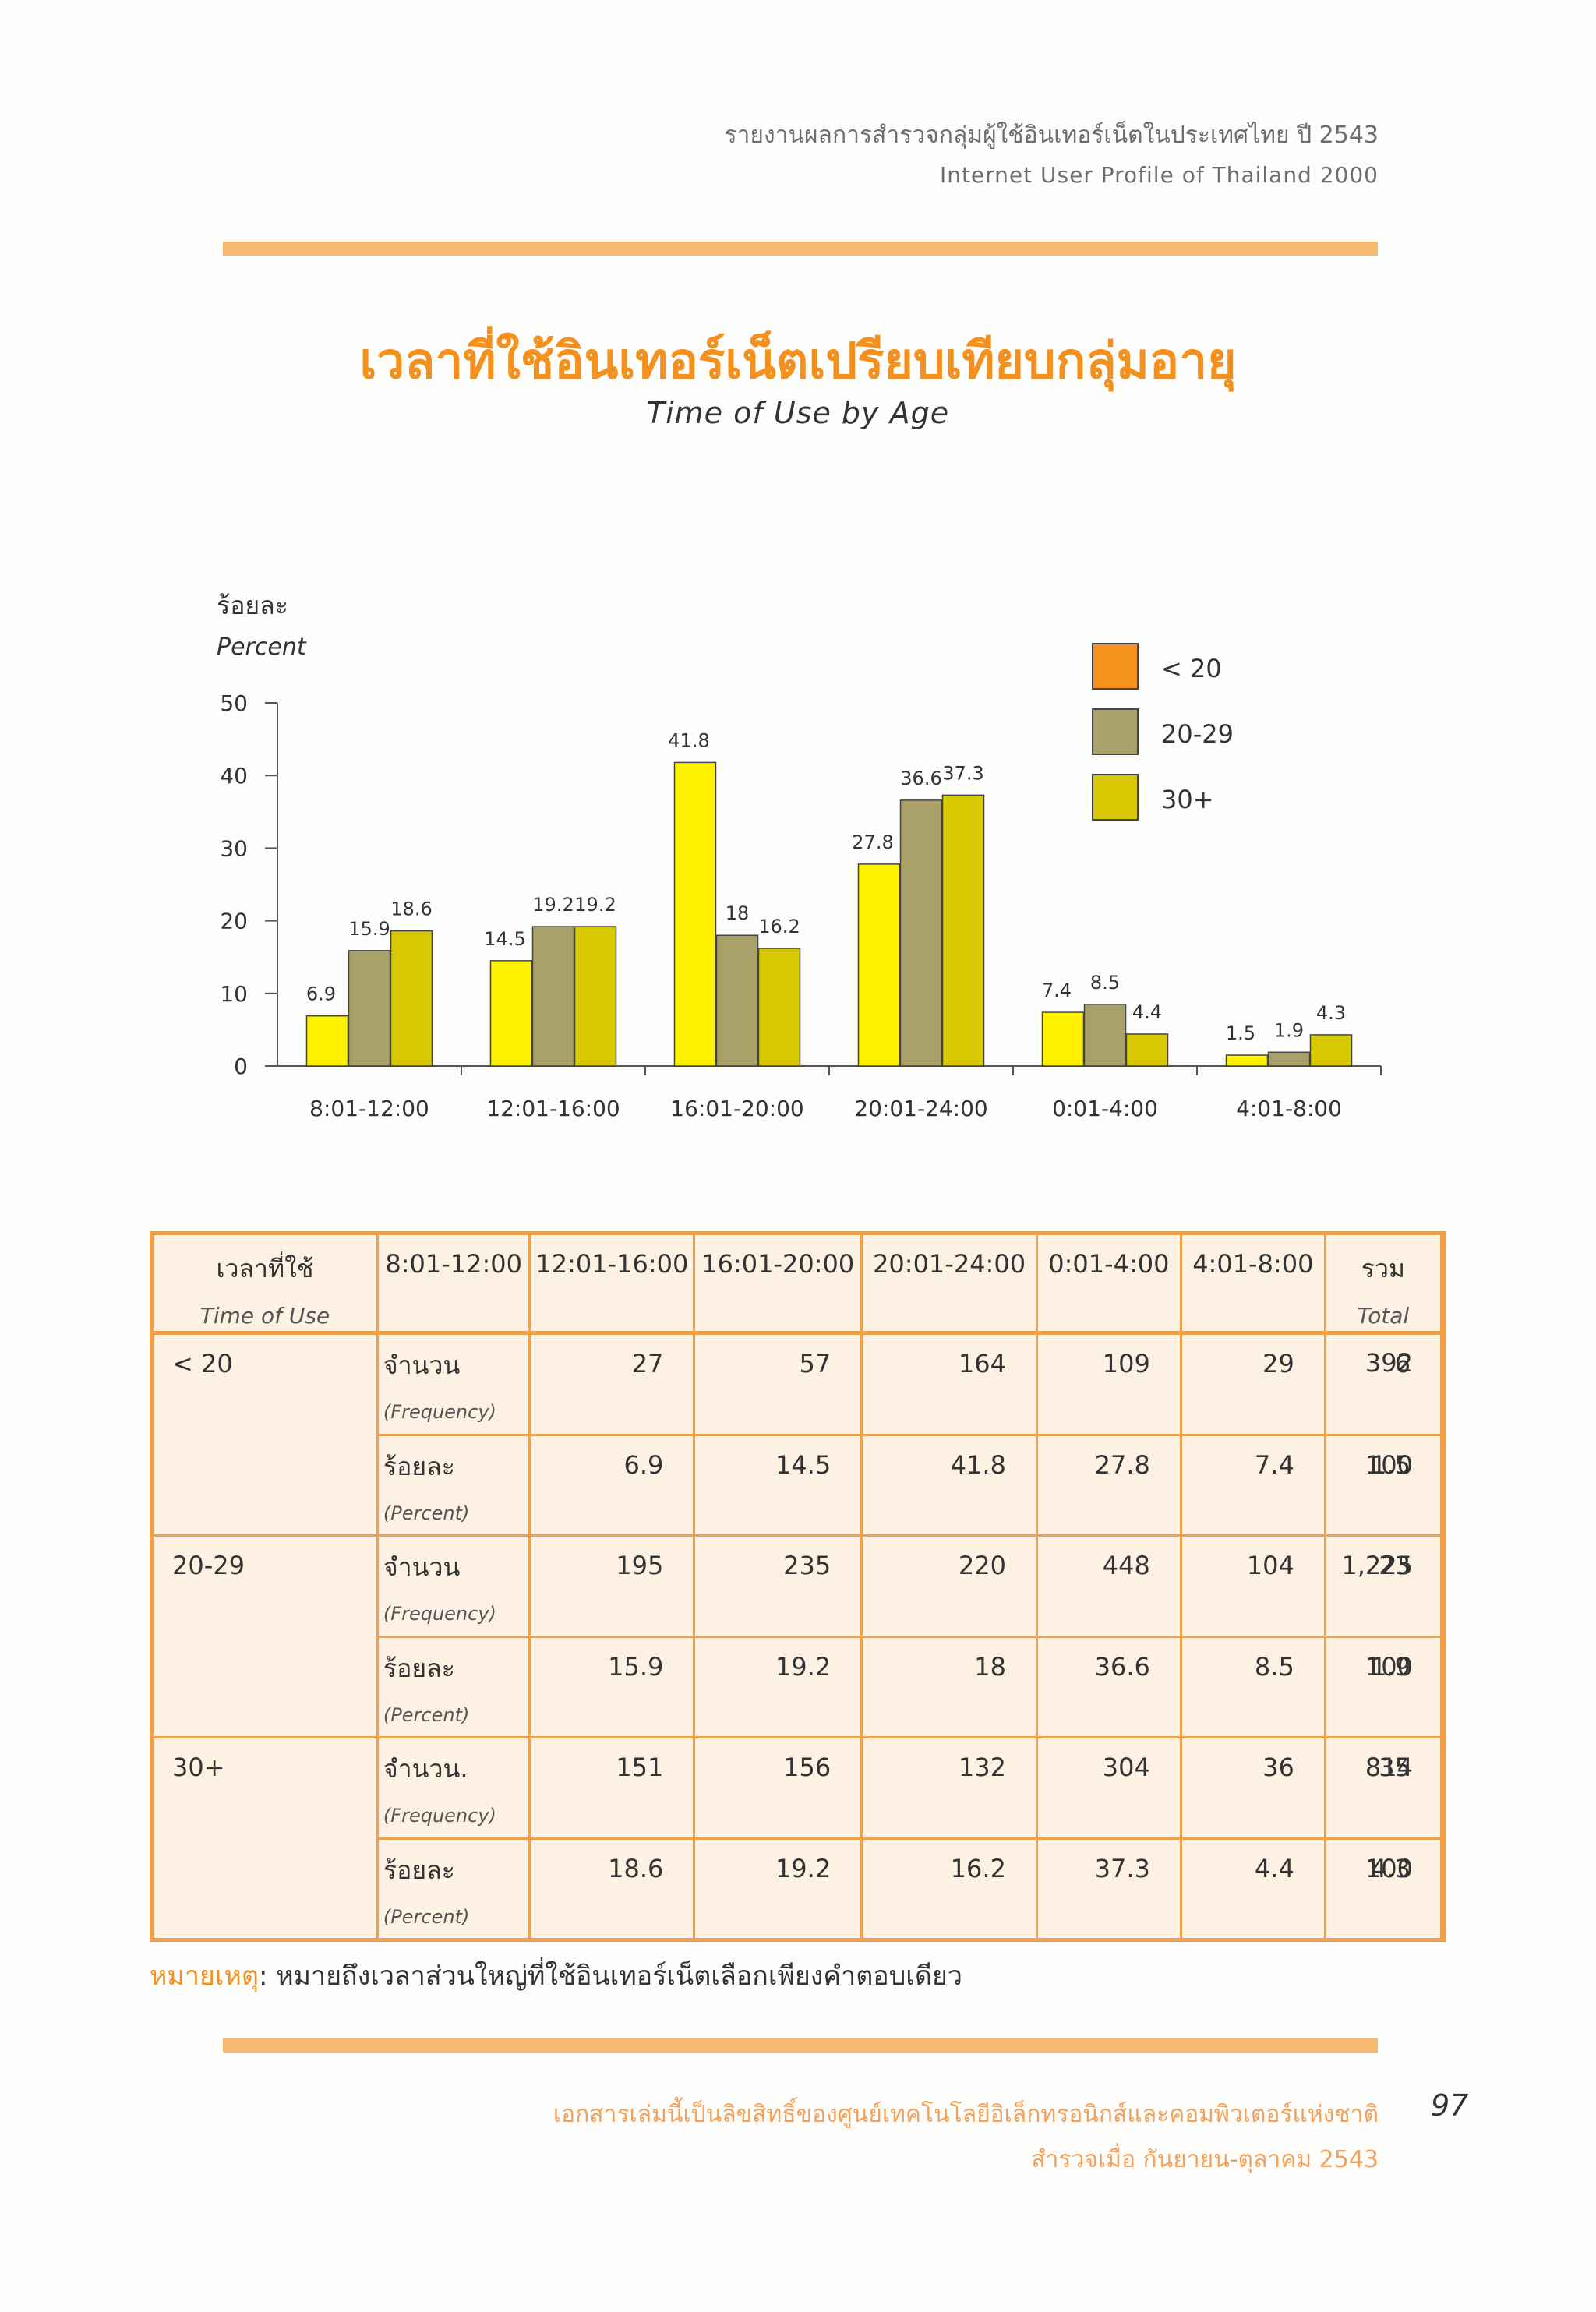 The image size is (1596, 2312). What do you see at coordinates (1108, 1586) in the screenshot?
I see `value-cell: 448` at bounding box center [1108, 1586].